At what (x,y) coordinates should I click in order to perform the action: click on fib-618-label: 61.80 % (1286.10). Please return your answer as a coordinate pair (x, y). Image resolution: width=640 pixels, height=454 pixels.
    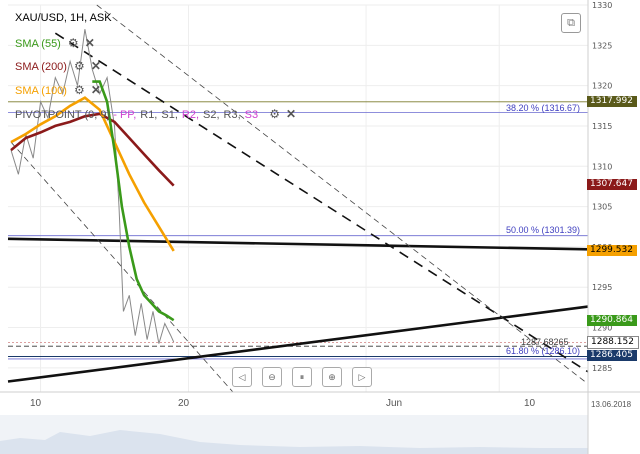
    Looking at the image, I should click on (543, 351).